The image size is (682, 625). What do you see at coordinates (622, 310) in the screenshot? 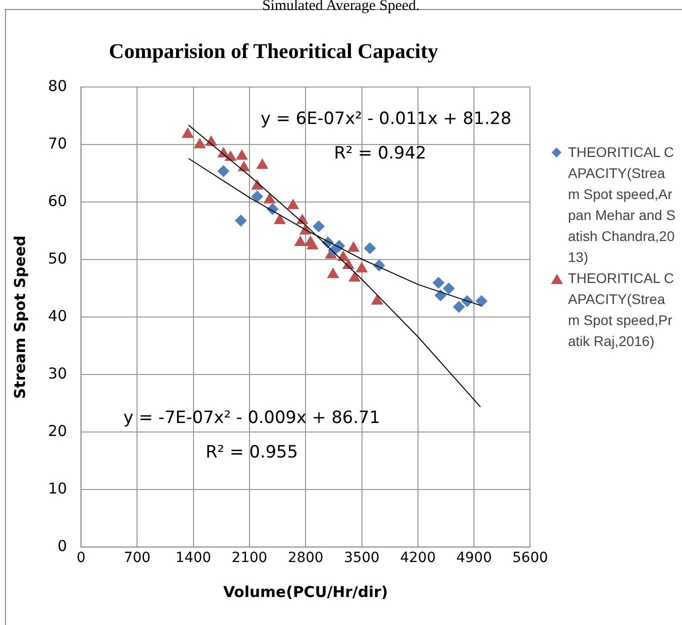
I see `legend-label: THEORITICAL CAPACITY(Stream Spot speed,Pratik Raj,2016)` at bounding box center [622, 310].